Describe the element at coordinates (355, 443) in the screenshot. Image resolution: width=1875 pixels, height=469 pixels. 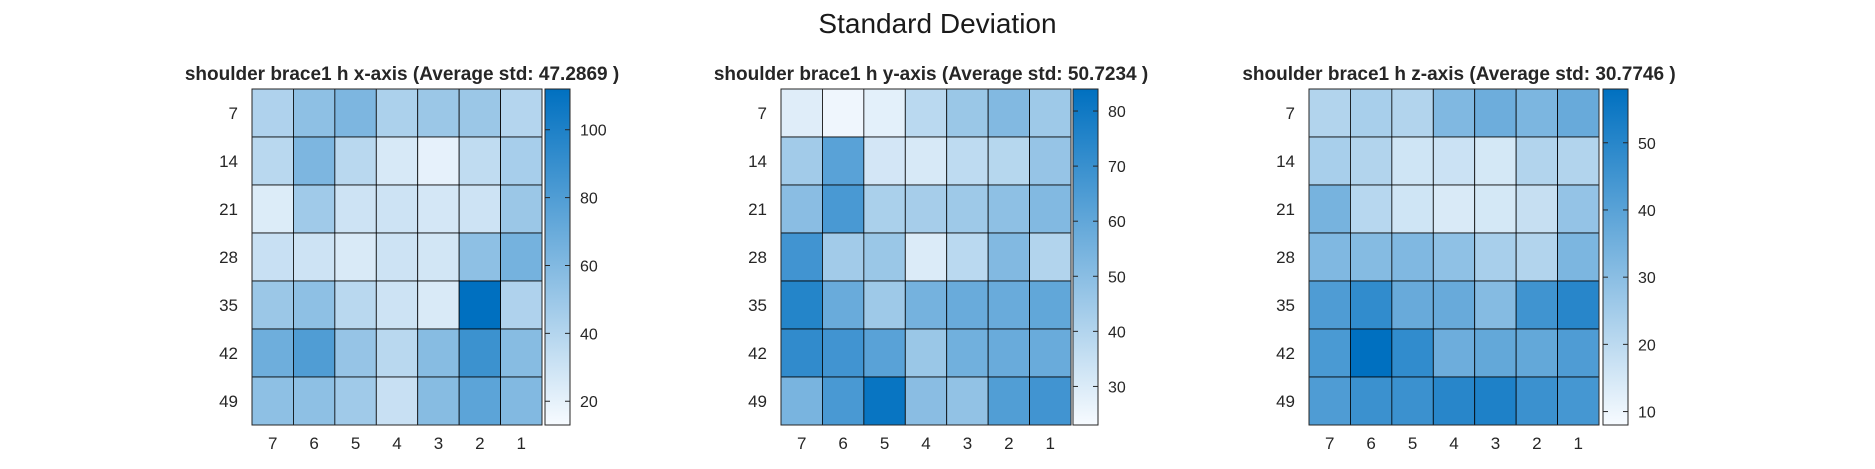
I see `x-tick-label: 5` at that location.